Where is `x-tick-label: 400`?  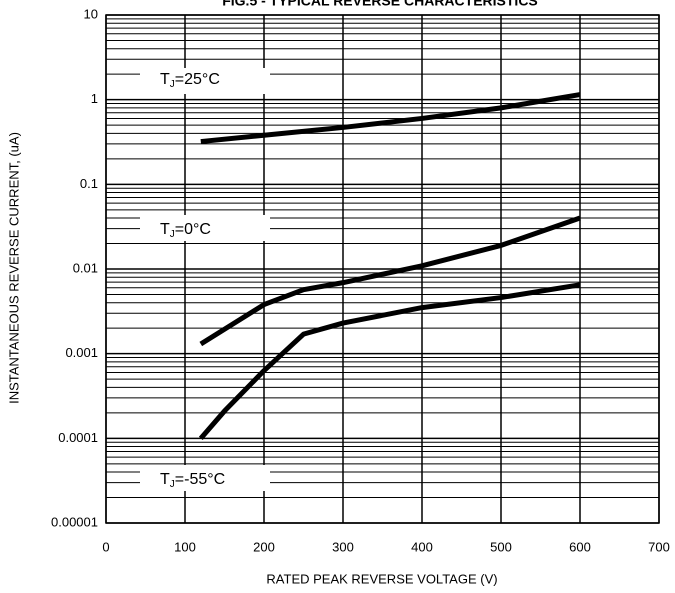 x-tick-label: 400 is located at coordinates (422, 546).